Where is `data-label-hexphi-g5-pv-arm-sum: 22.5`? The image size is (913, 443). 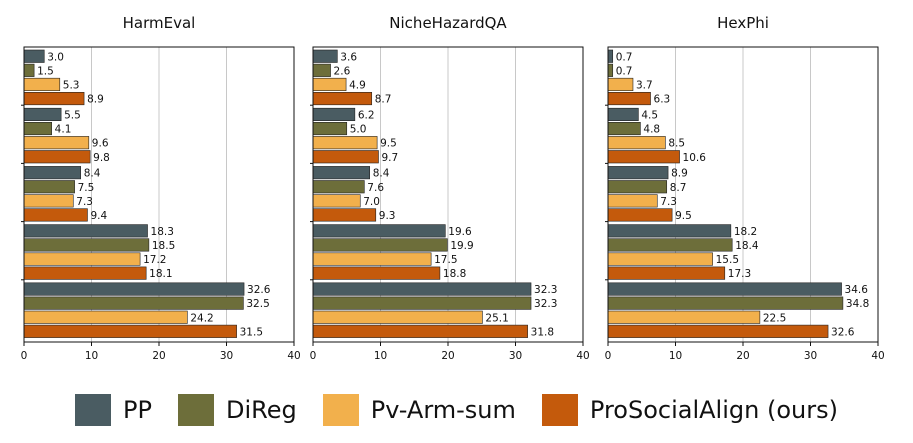
data-label-hexphi-g5-pv-arm-sum: 22.5 is located at coordinates (774, 318).